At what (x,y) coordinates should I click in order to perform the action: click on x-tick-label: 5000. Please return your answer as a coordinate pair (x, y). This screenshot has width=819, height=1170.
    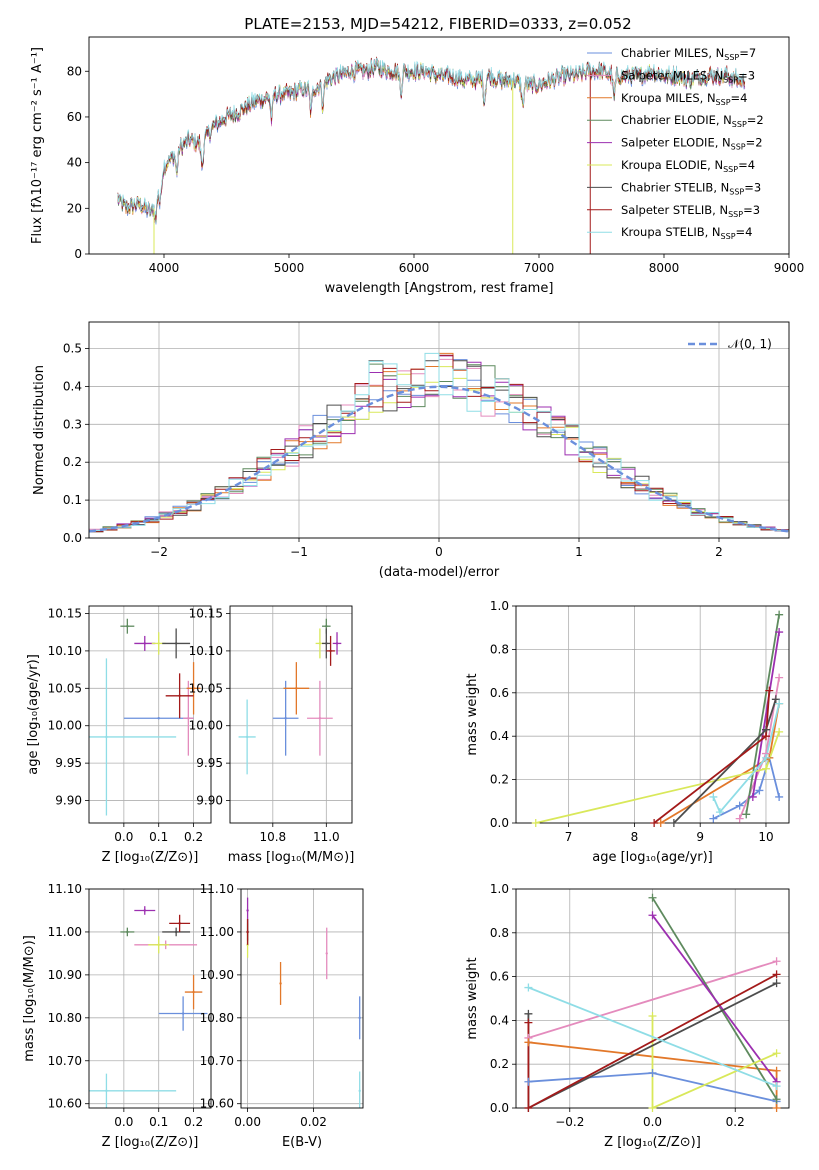
    Looking at the image, I should click on (289, 268).